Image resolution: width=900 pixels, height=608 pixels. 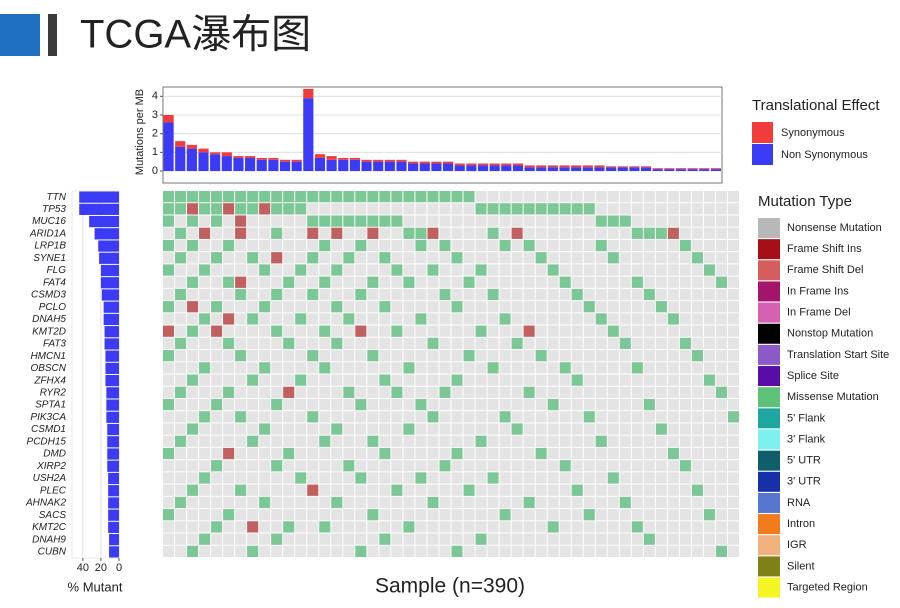 What do you see at coordinates (48, 368) in the screenshot?
I see `gene-label: OBSCN` at bounding box center [48, 368].